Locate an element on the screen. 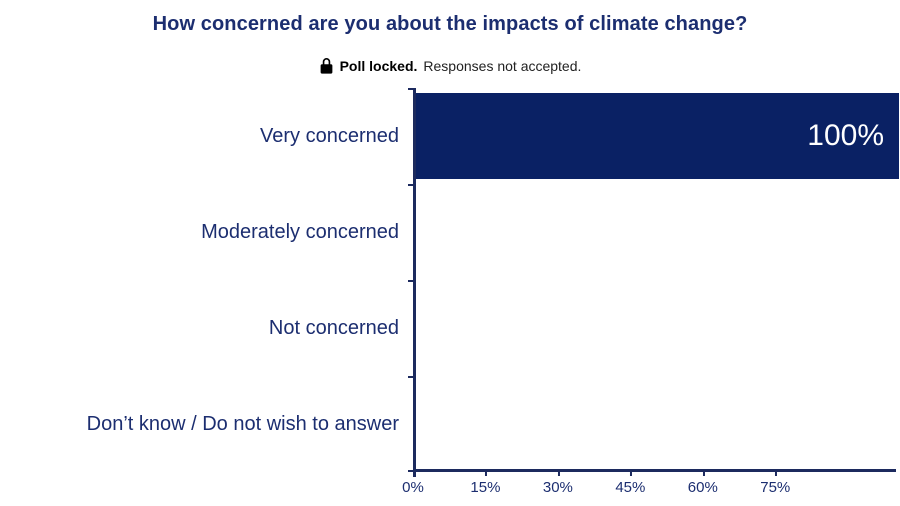 This screenshot has width=900, height=506. category-label-moderately-concerned: Moderately concerned is located at coordinates (300, 232).